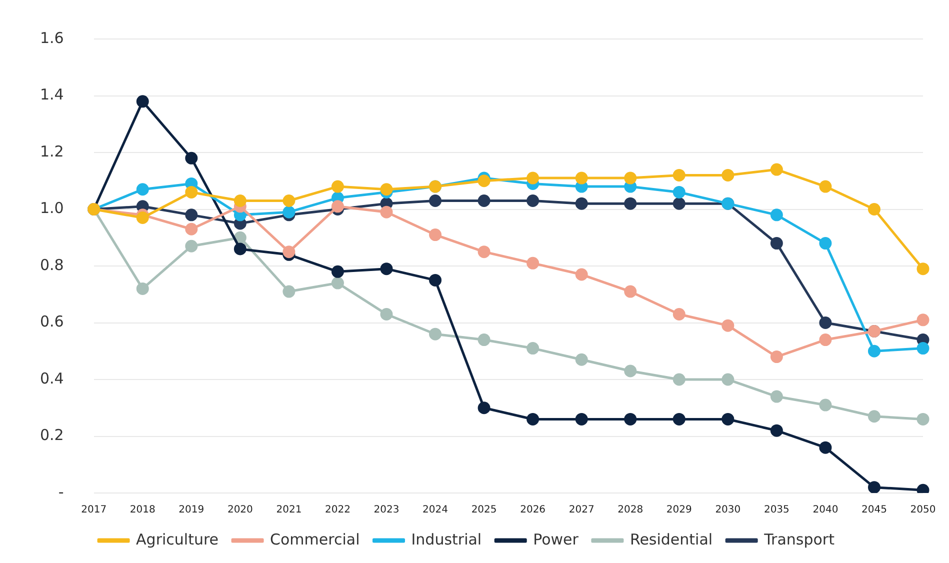 The height and width of the screenshot is (563, 949). I want to click on x-tick-label: 2023, so click(387, 510).